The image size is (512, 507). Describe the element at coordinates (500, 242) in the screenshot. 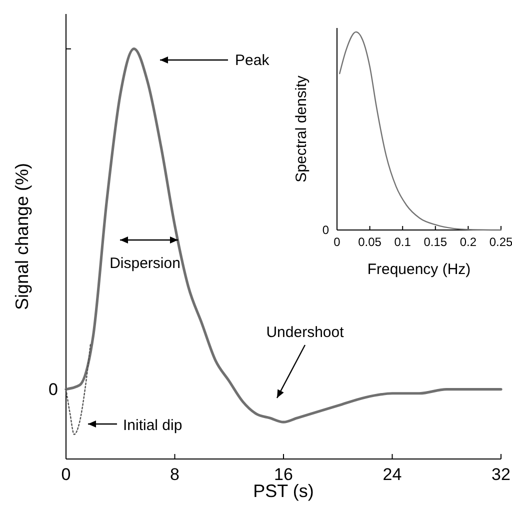

I see `x-tick-label: 0.25` at that location.